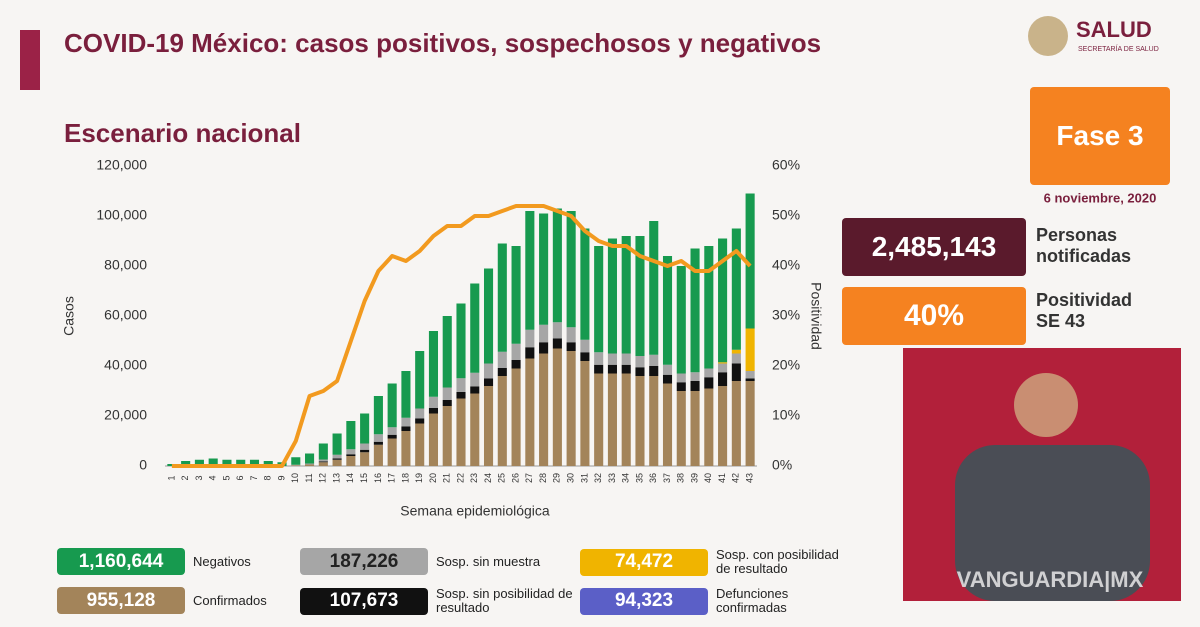 This screenshot has width=1200, height=627. I want to click on x-tick-label: 41, so click(722, 478).